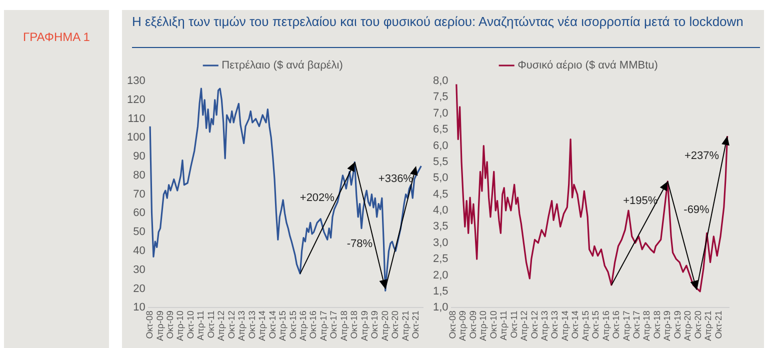 Image resolution: width=768 pixels, height=348 pixels. I want to click on annotation: +195%, so click(640, 201).